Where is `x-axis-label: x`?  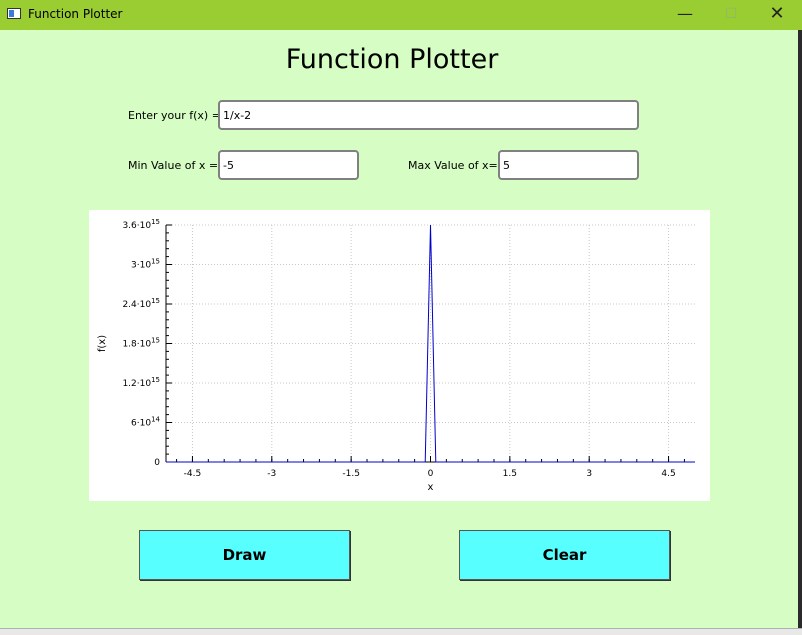 x-axis-label: x is located at coordinates (431, 487).